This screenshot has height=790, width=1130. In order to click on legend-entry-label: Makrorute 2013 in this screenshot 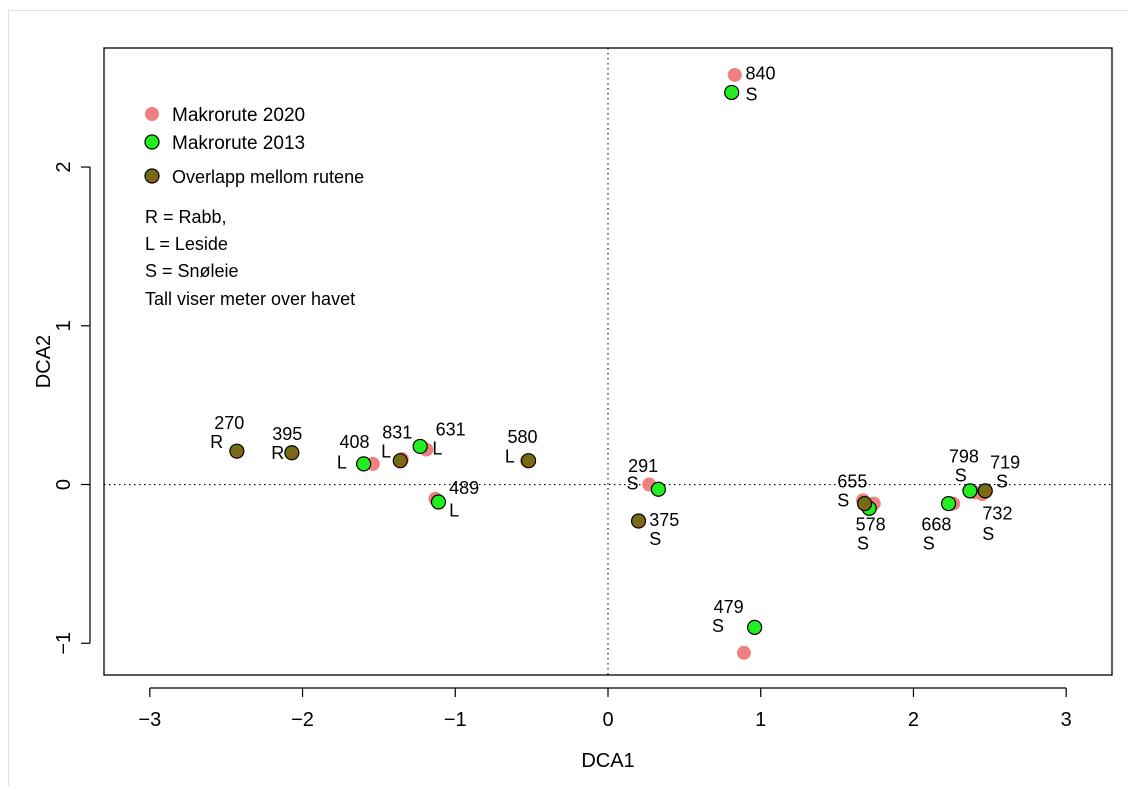, I will do `click(238, 143)`.